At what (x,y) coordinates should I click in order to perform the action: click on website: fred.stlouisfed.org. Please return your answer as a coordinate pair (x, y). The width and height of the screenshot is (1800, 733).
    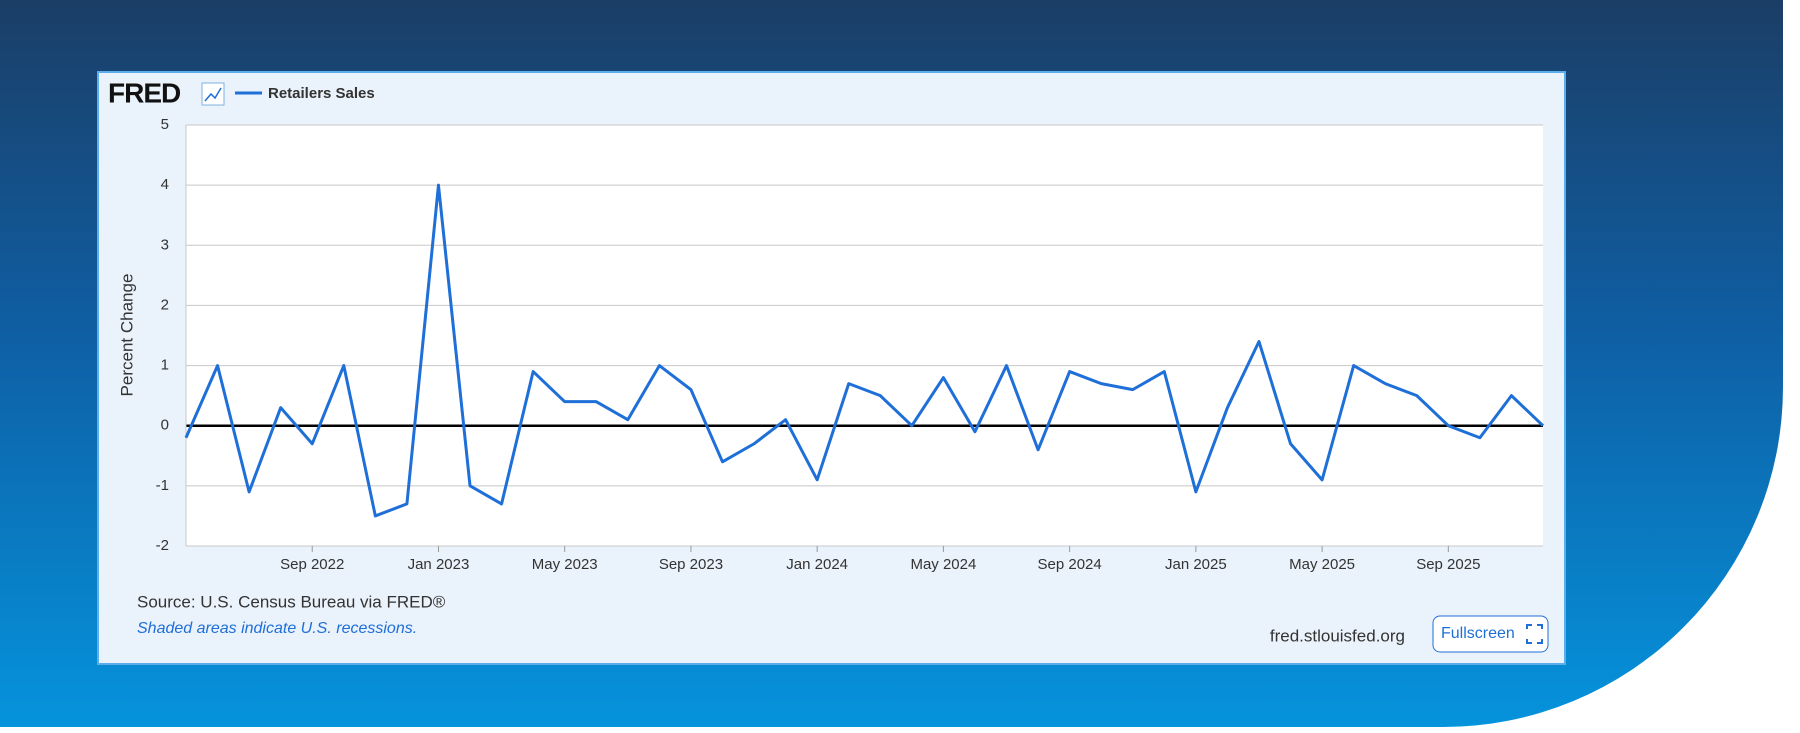
    Looking at the image, I should click on (1337, 635).